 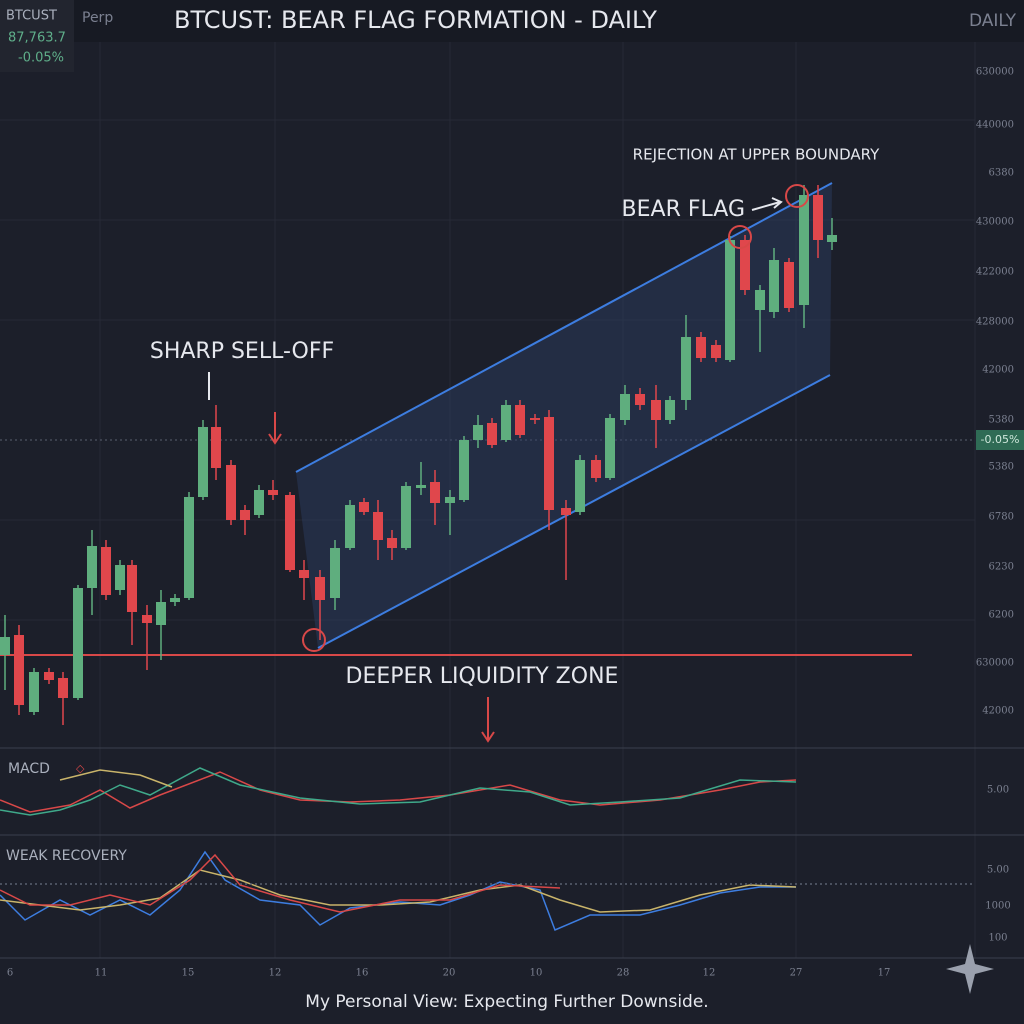 I want to click on price-axis-label: 6380, so click(x=1001, y=173).